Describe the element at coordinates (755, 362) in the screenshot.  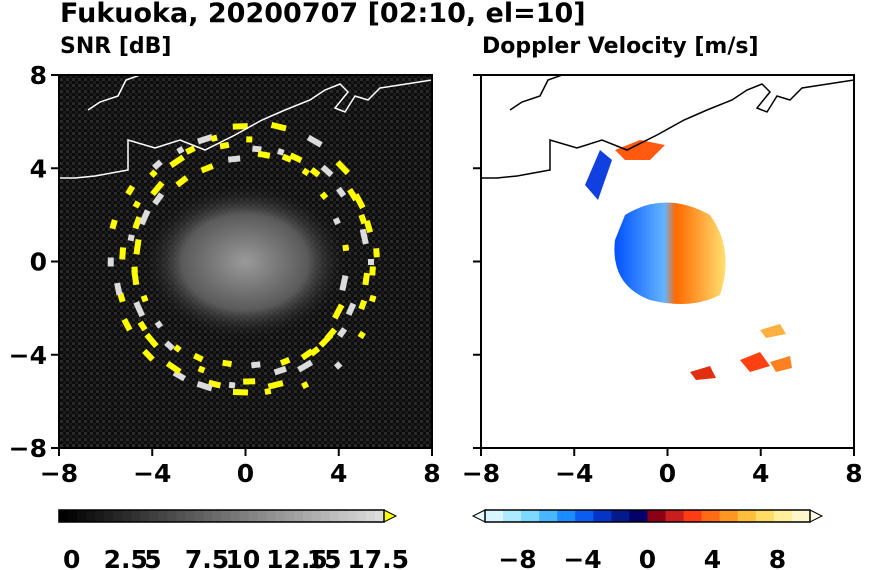
I see `doppler-echo-se1` at that location.